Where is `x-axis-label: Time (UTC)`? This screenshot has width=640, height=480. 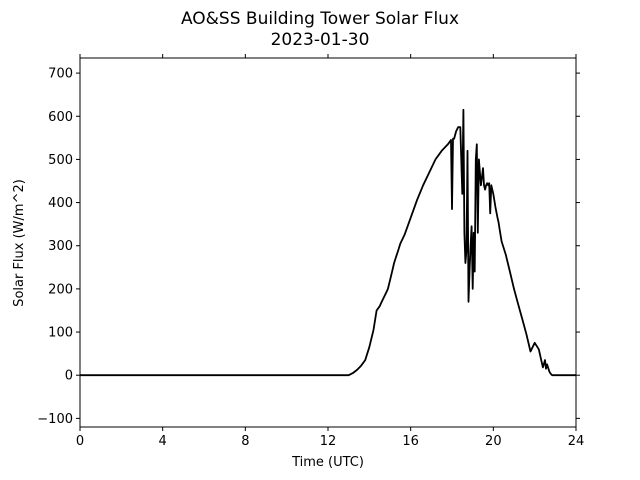
x-axis-label: Time (UTC) is located at coordinates (327, 462).